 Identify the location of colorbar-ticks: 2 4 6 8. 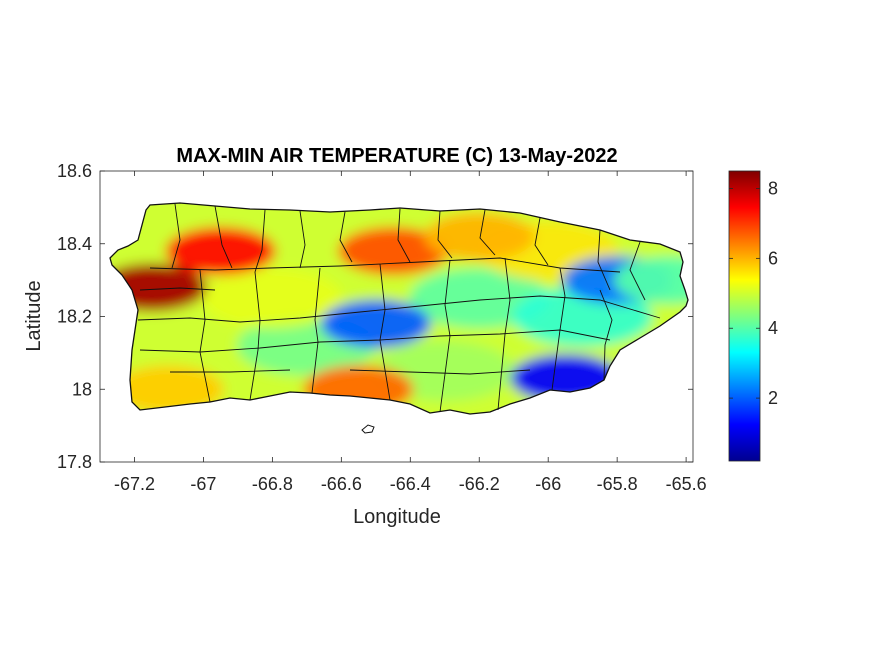
(753, 293).